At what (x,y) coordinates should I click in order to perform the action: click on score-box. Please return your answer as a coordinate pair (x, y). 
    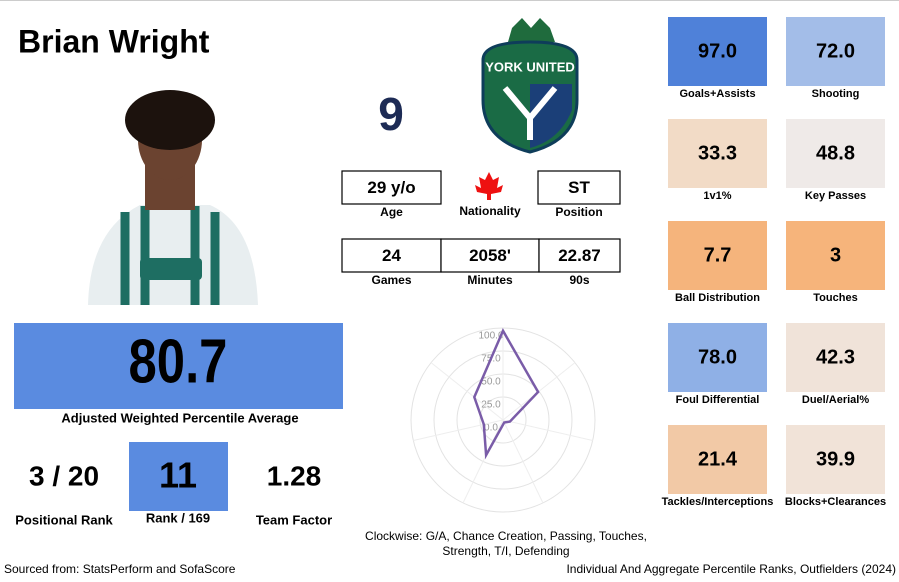
    Looking at the image, I should click on (178, 366).